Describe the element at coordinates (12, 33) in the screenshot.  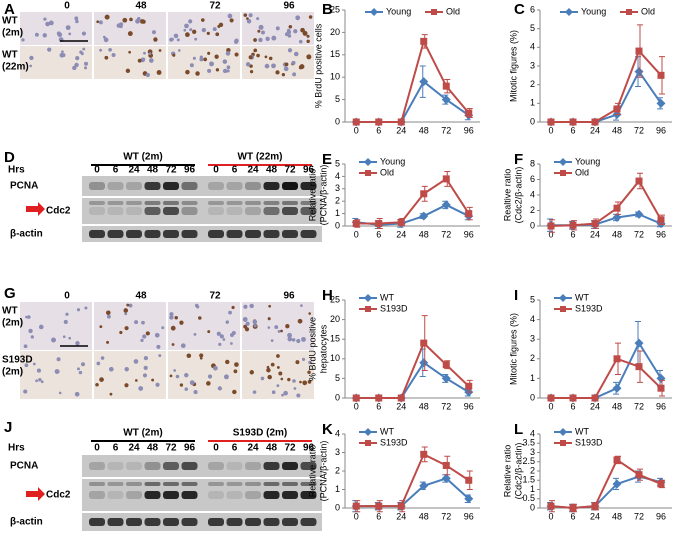
I see `row-label: (2m)` at that location.